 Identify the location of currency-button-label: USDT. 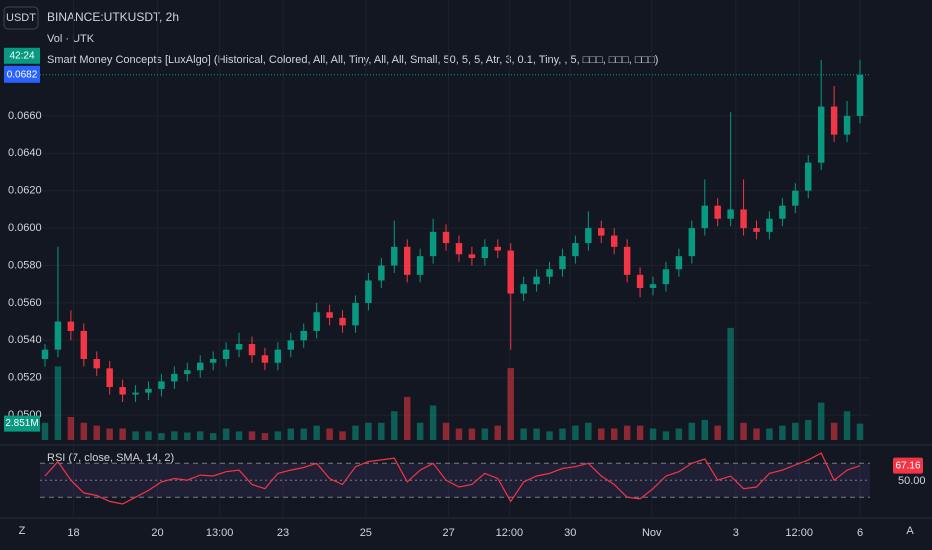
(21, 18).